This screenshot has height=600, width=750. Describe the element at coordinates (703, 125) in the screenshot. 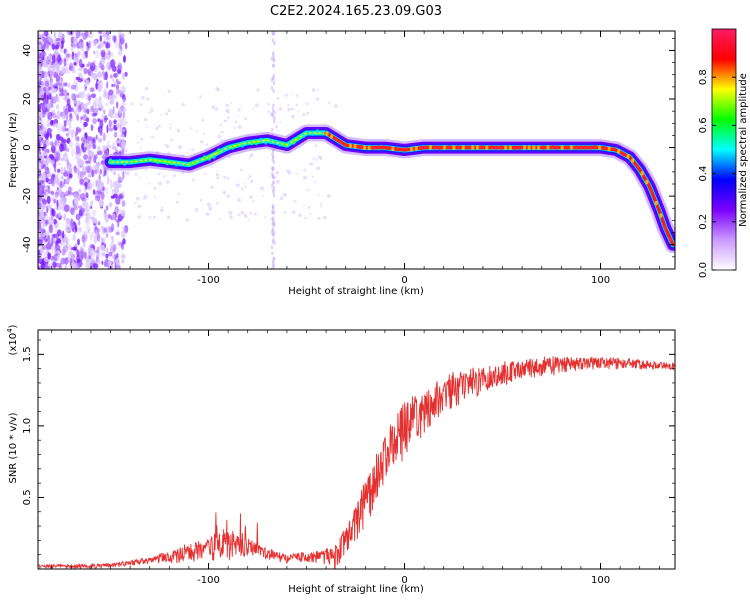

I see `colorbar-tick-label: 0.6` at that location.